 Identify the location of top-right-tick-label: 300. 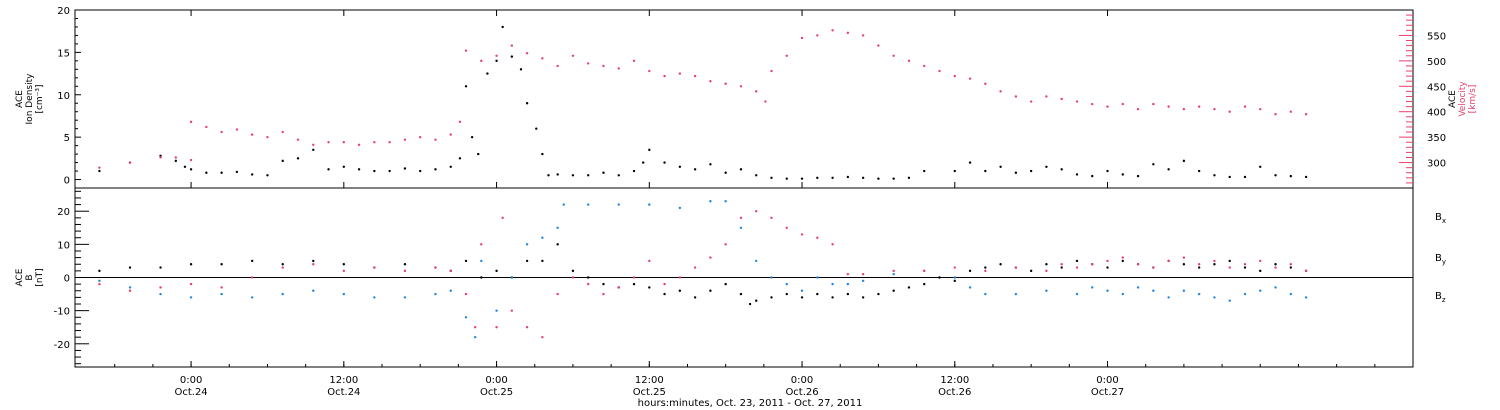
(1436, 164).